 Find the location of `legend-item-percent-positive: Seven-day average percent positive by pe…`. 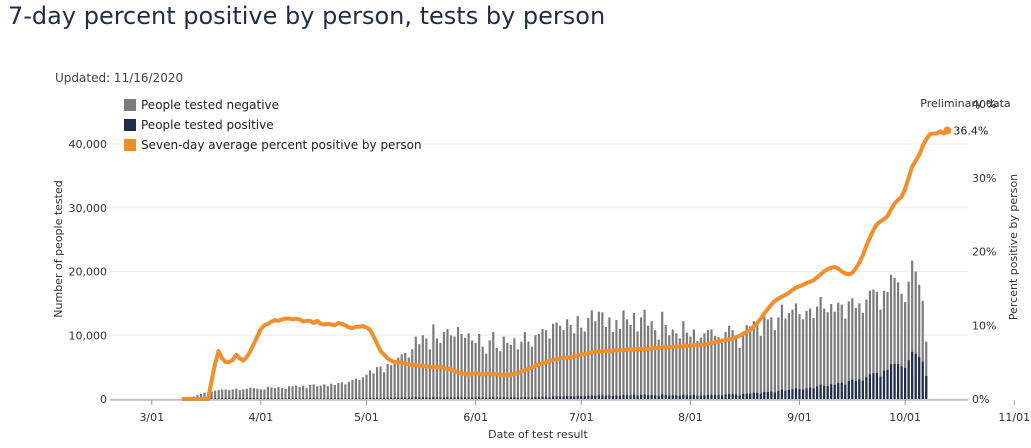

legend-item-percent-positive: Seven-day average percent positive by pe… is located at coordinates (273, 145).